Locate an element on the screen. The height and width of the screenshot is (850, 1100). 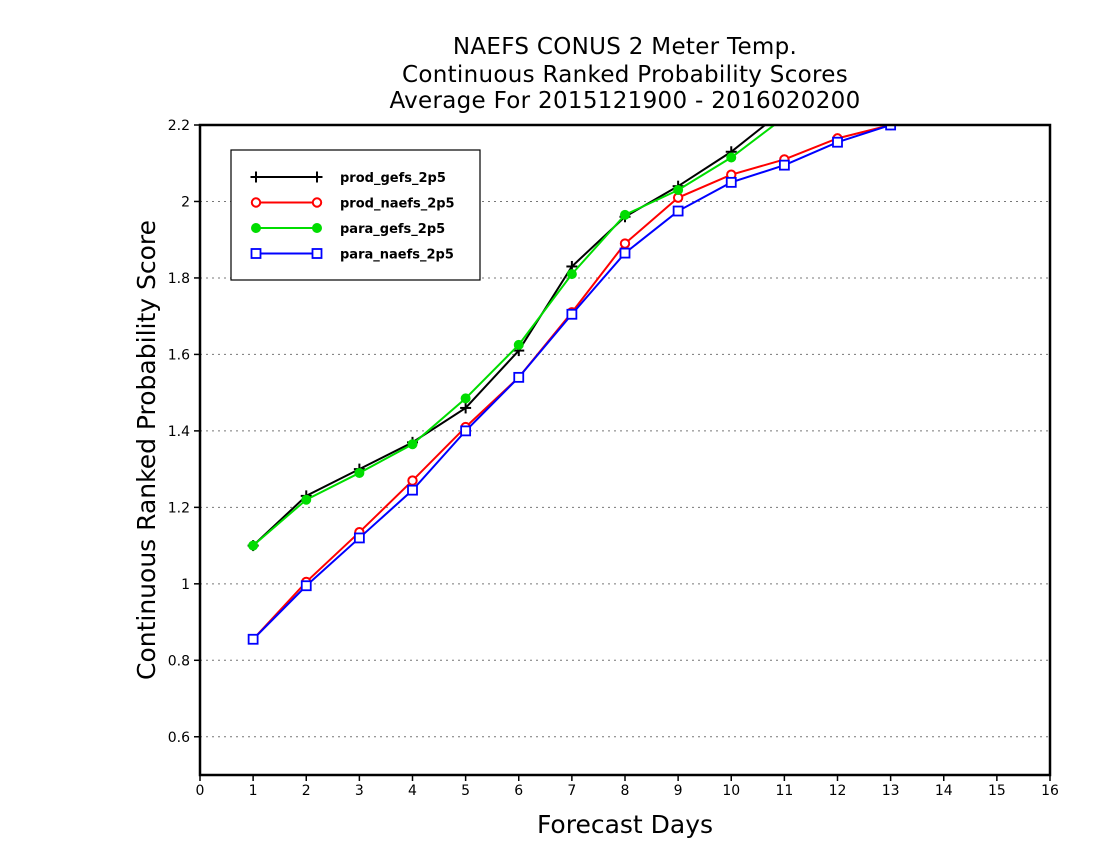
x-tick-label: 13 is located at coordinates (891, 791).